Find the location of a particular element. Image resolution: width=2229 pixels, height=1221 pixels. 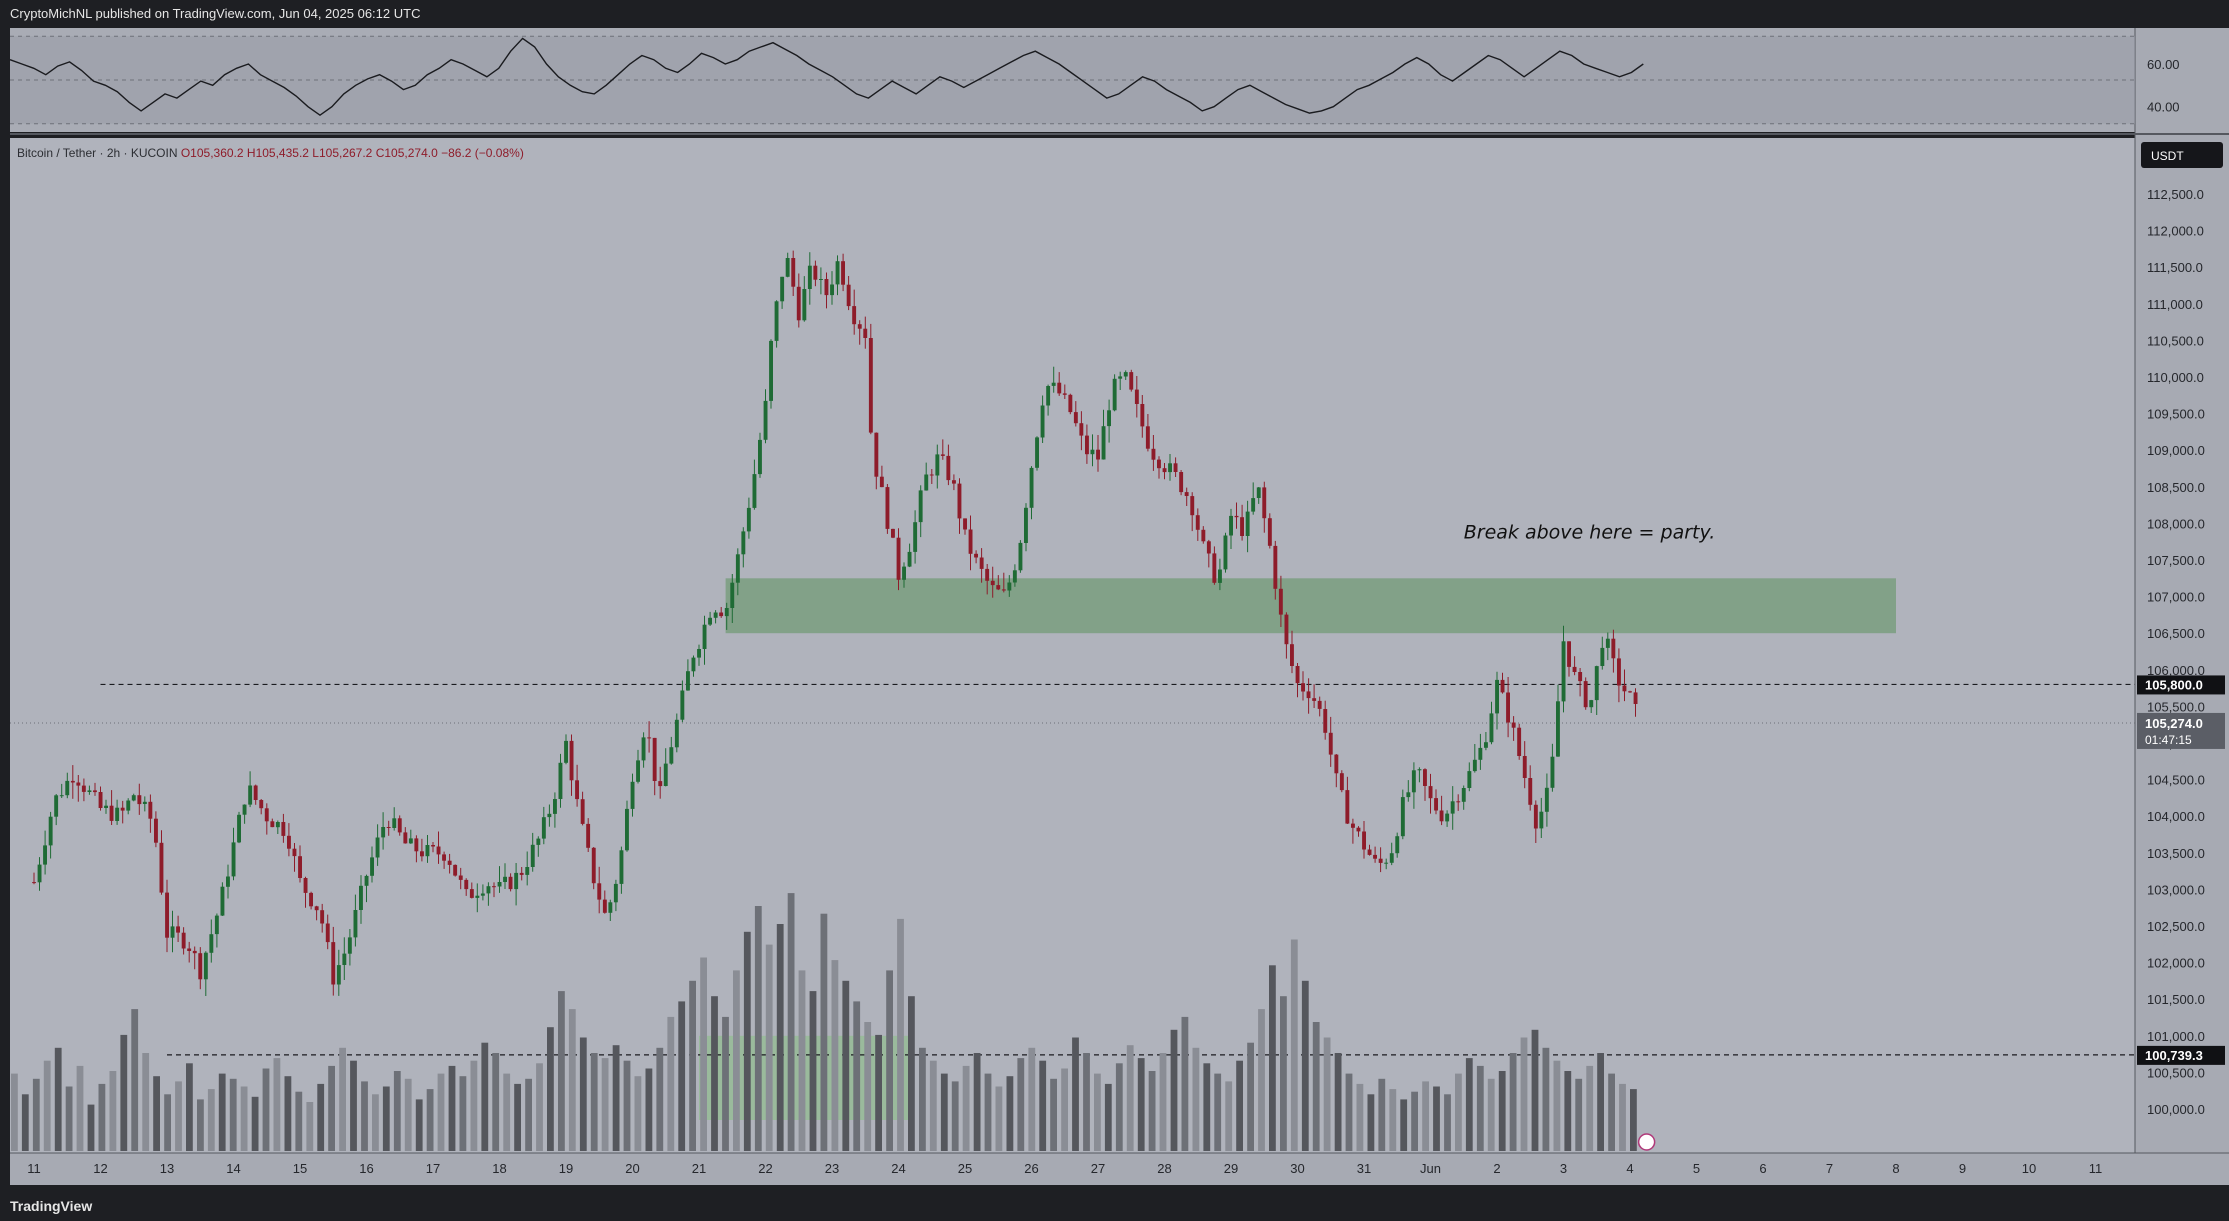

price-tick-label: 112,000.0 is located at coordinates (2175, 231).